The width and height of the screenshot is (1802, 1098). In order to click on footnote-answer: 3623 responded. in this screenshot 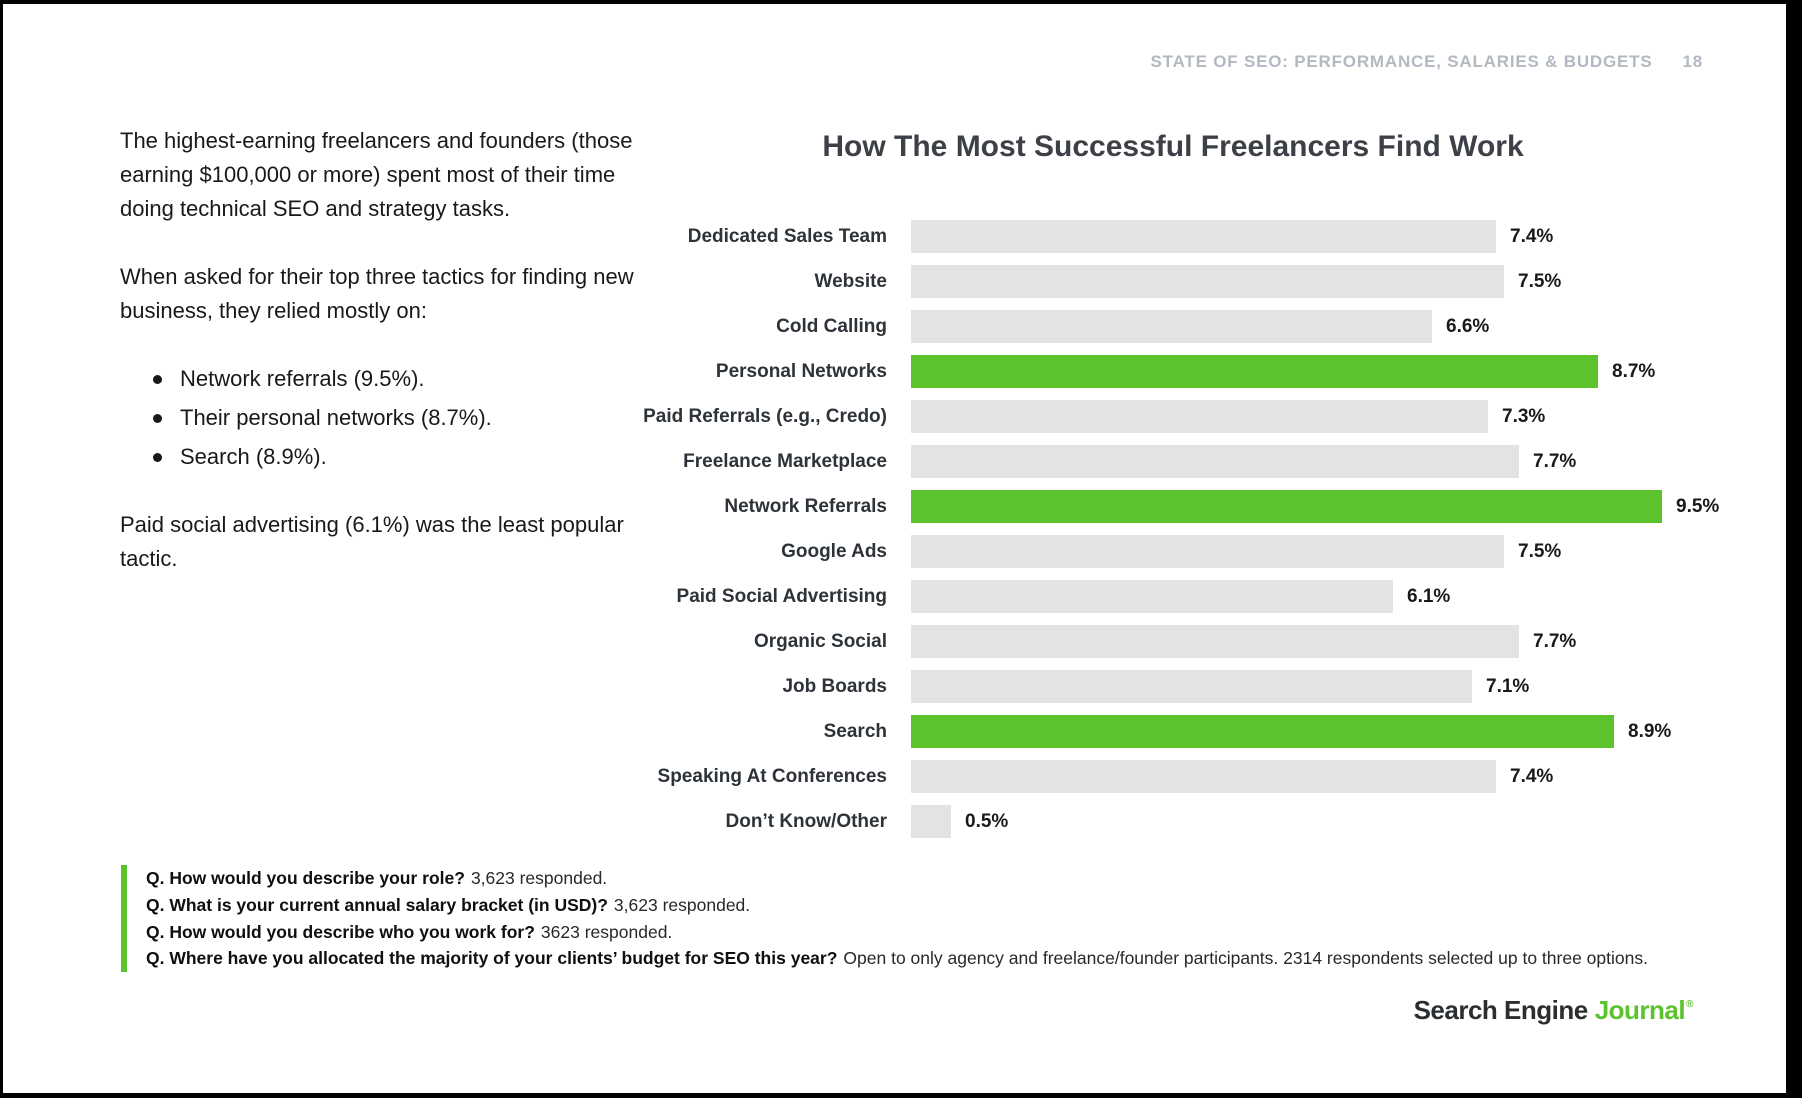, I will do `click(606, 931)`.